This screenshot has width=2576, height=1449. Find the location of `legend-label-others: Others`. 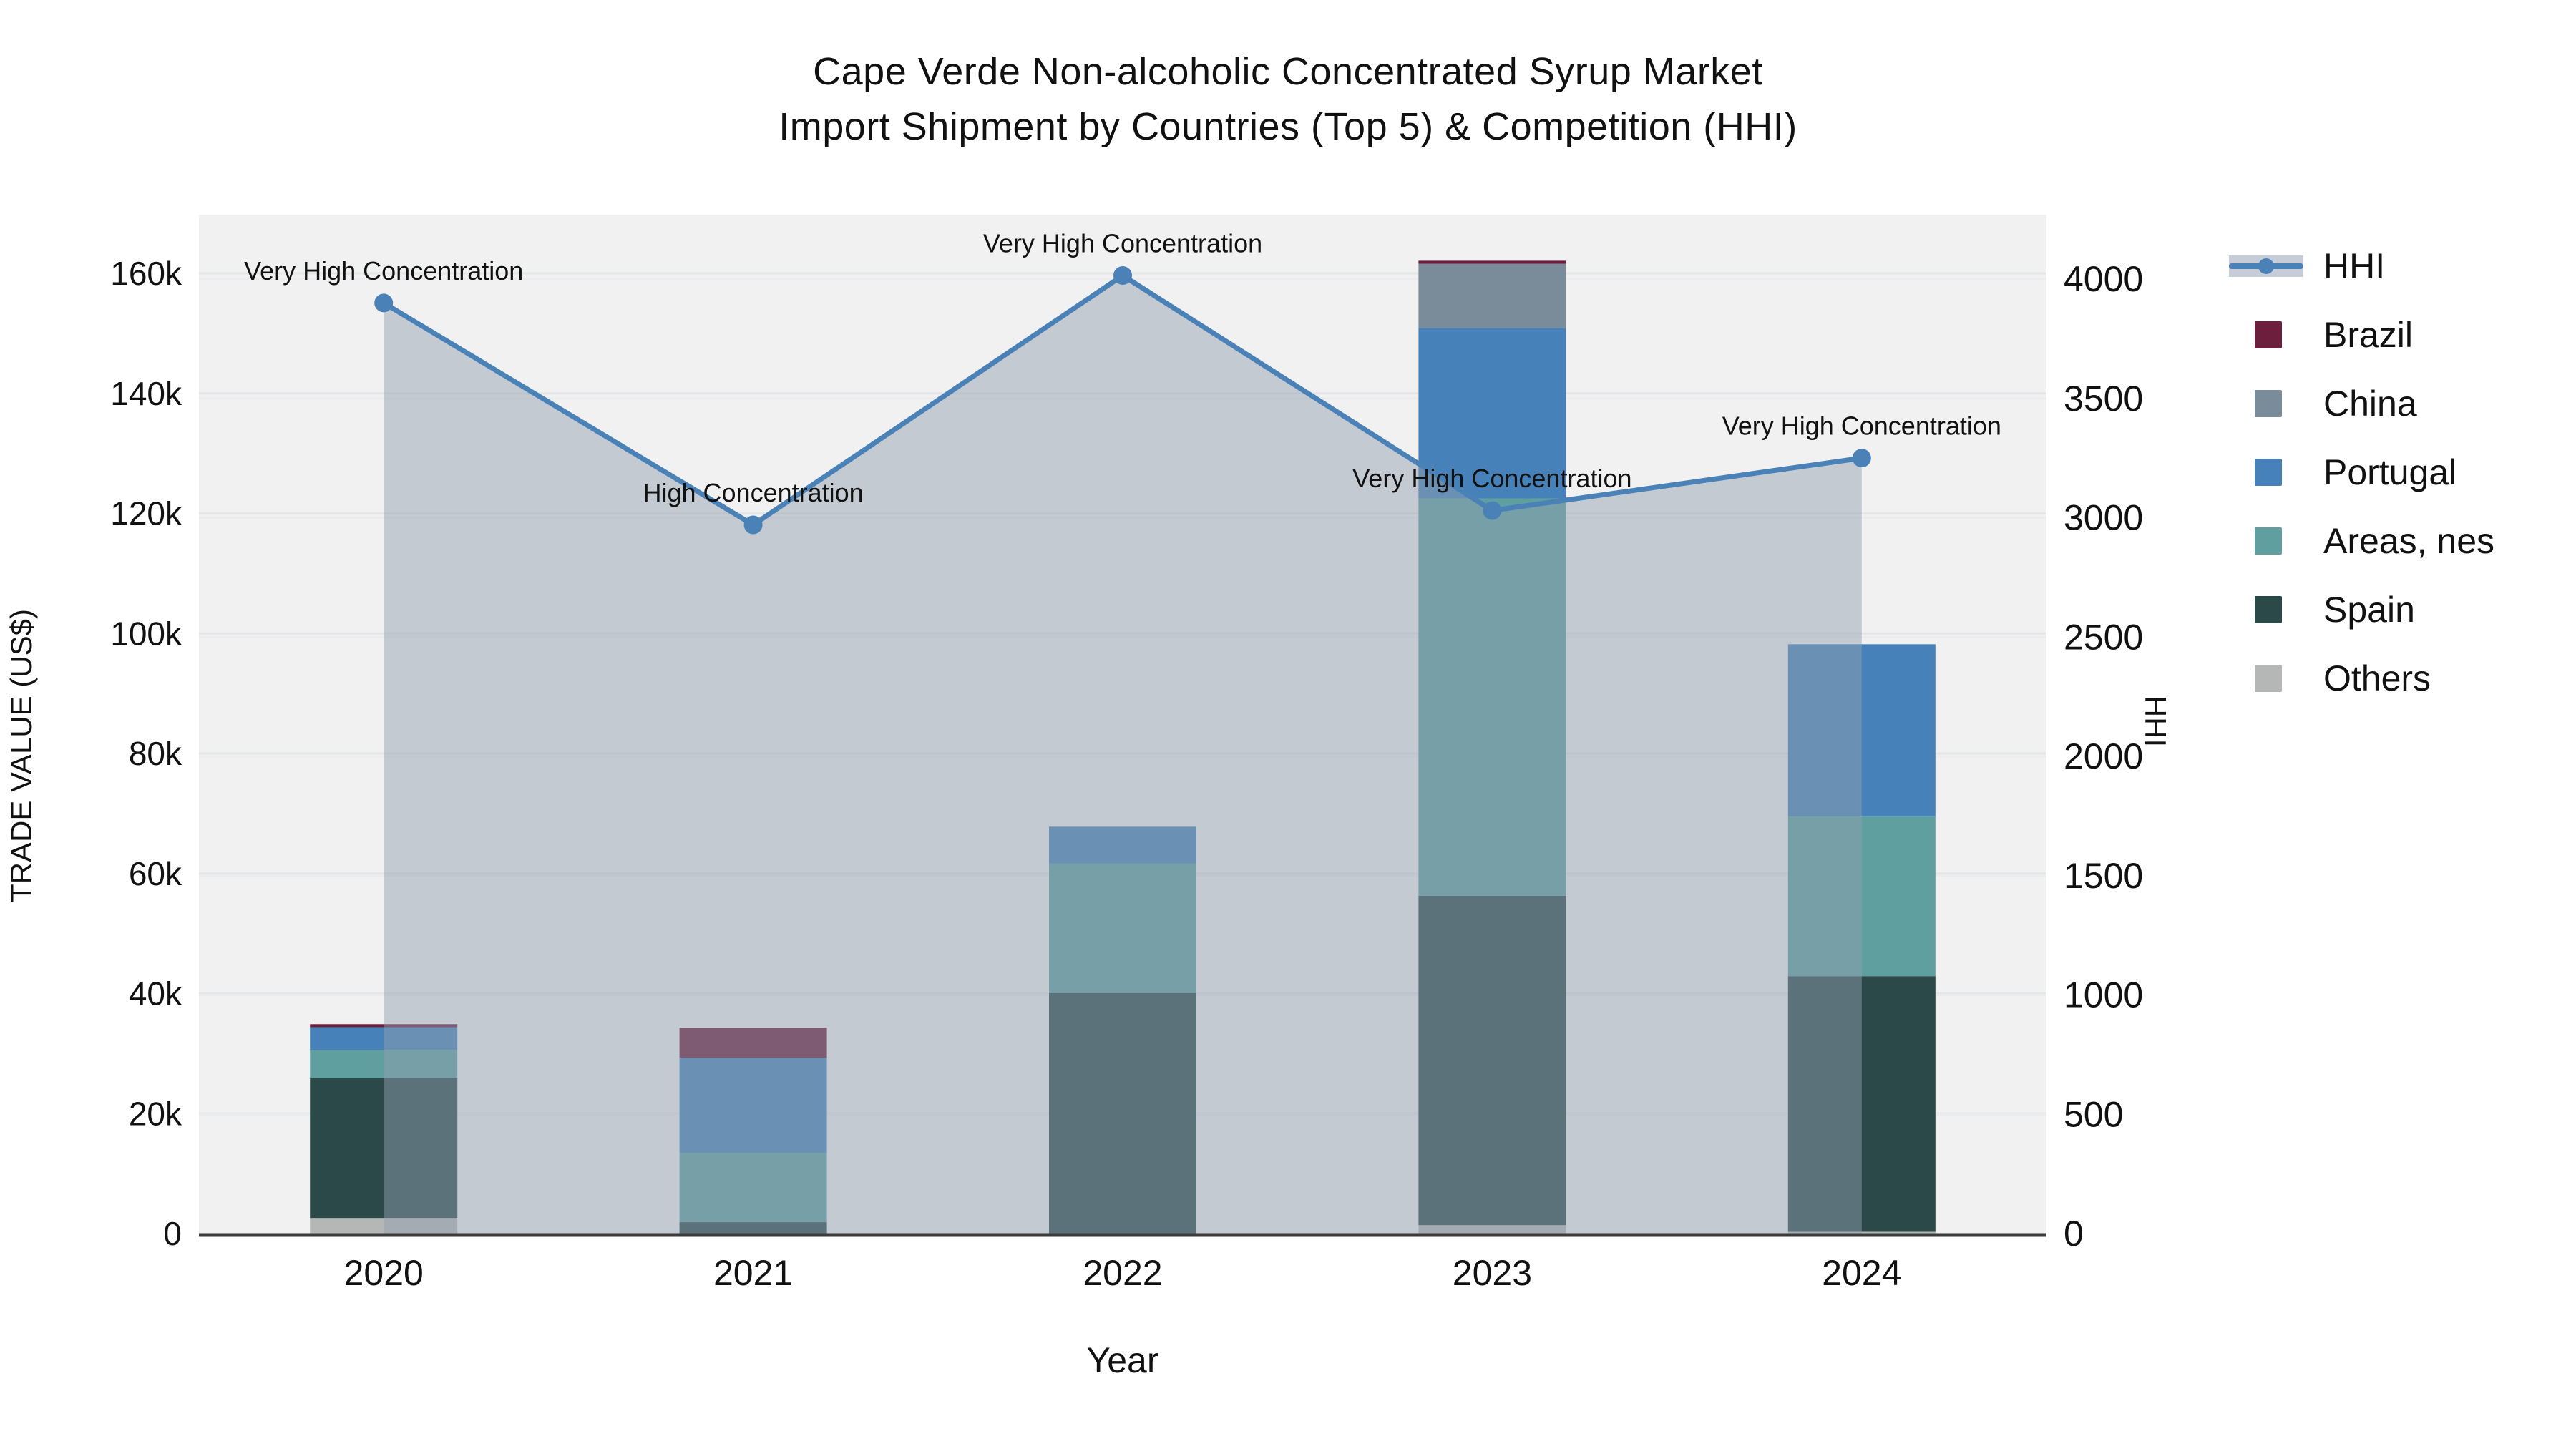

legend-label-others: Others is located at coordinates (2377, 678).